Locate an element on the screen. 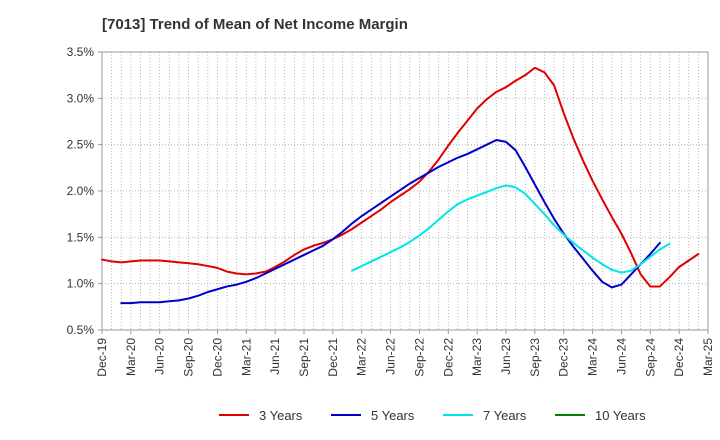 The width and height of the screenshot is (720, 440). y-tick-label: 2.5% is located at coordinates (81, 145).